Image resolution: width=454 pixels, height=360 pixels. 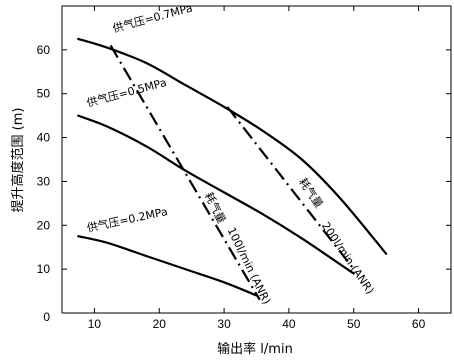 I want to click on x-axis-label: 输出率 l/min, so click(x=255, y=349).